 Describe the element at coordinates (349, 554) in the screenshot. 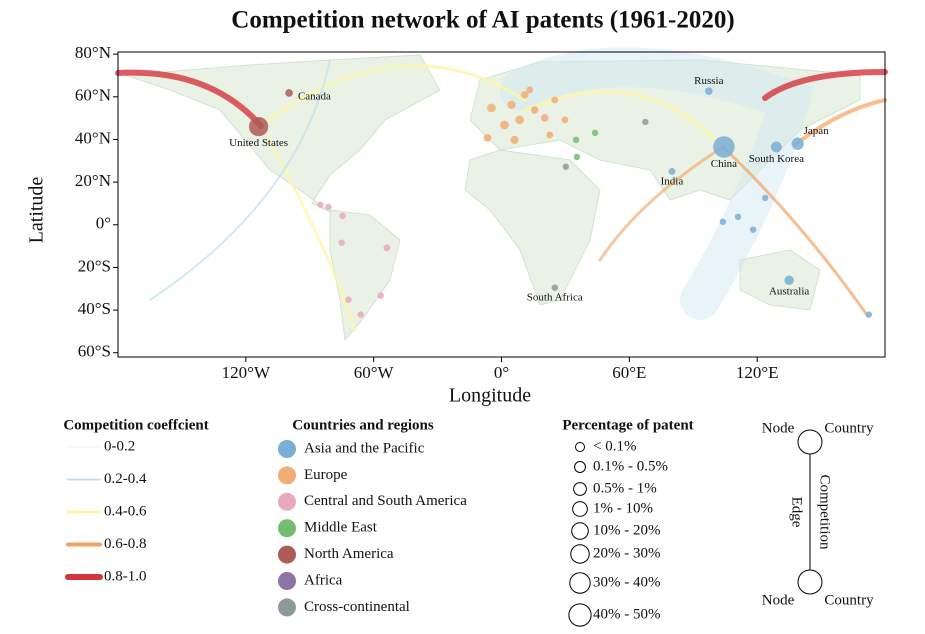

I see `legend-label: North America` at that location.